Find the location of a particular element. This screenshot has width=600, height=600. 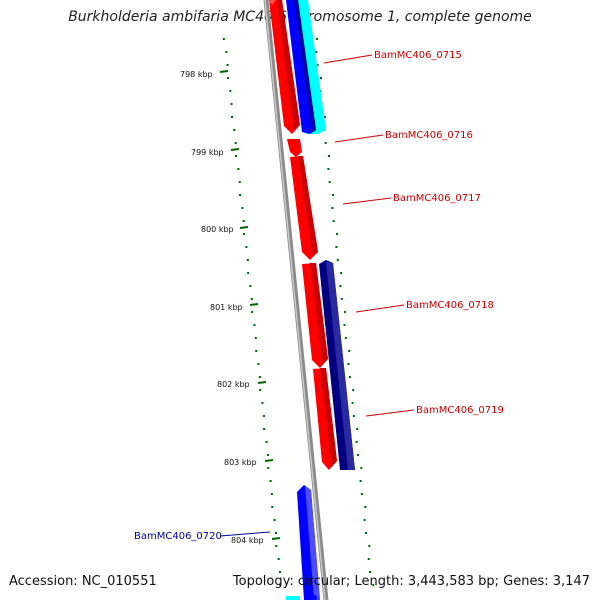

tick-label: 800 kbp is located at coordinates (217, 229).